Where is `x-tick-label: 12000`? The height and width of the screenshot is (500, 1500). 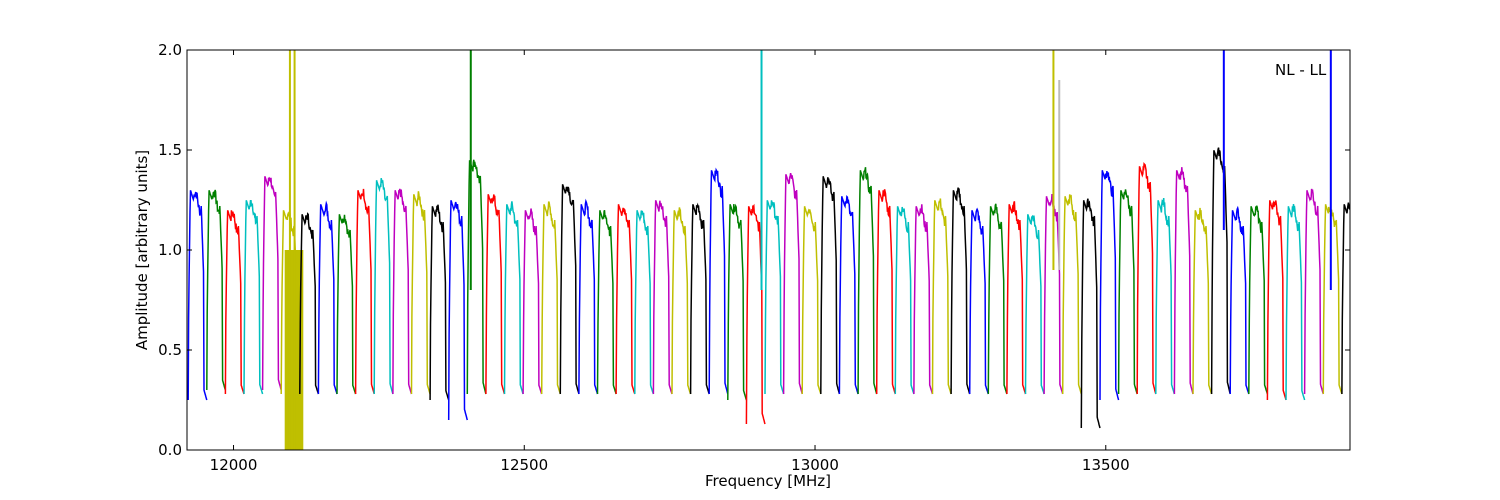 x-tick-label: 12000 is located at coordinates (234, 465).